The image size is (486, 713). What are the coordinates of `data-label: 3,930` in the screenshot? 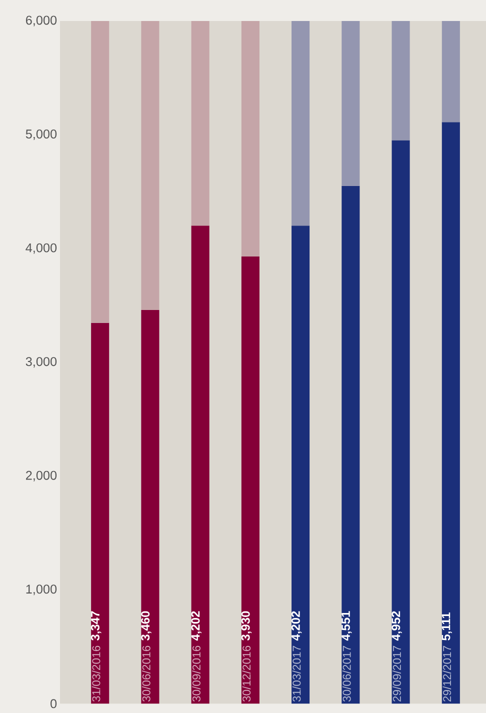 It's located at (246, 626).